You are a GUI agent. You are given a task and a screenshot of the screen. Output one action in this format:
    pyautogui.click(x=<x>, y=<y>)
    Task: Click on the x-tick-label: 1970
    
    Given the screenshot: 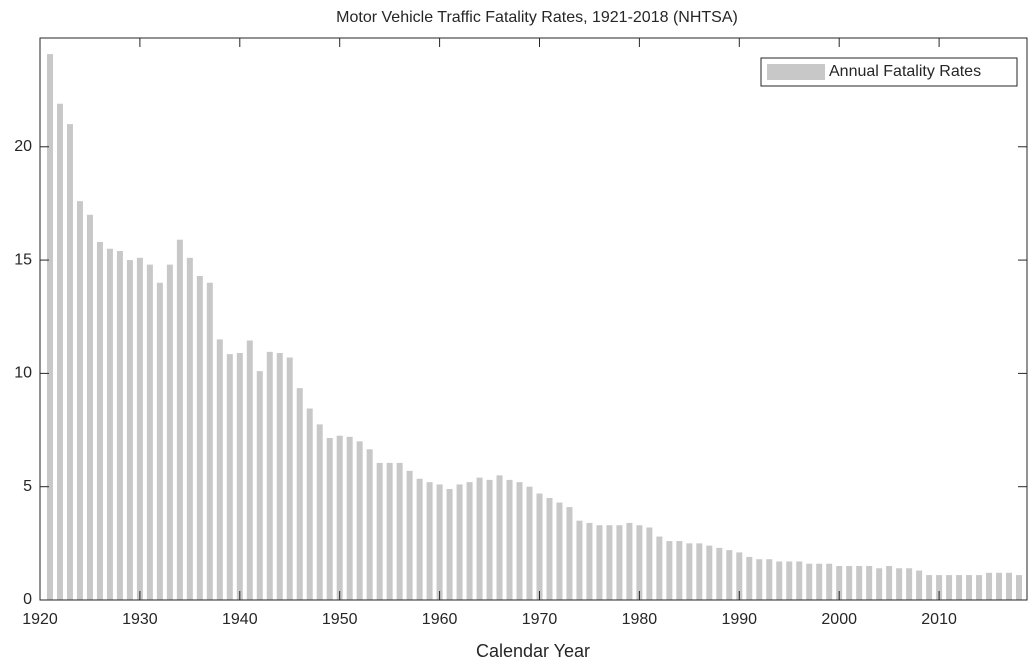 What is the action you would take?
    pyautogui.click(x=540, y=619)
    